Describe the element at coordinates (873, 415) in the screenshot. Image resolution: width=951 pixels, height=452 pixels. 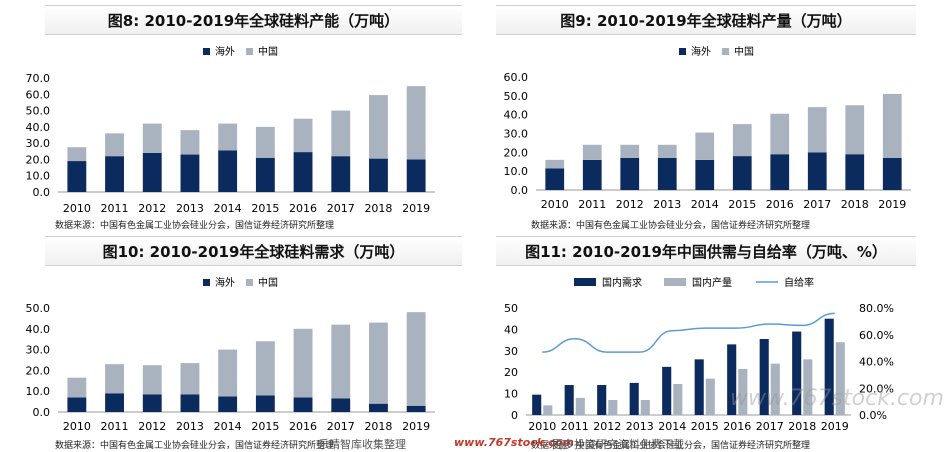
I see `y2-tick-label: 0.0%` at that location.